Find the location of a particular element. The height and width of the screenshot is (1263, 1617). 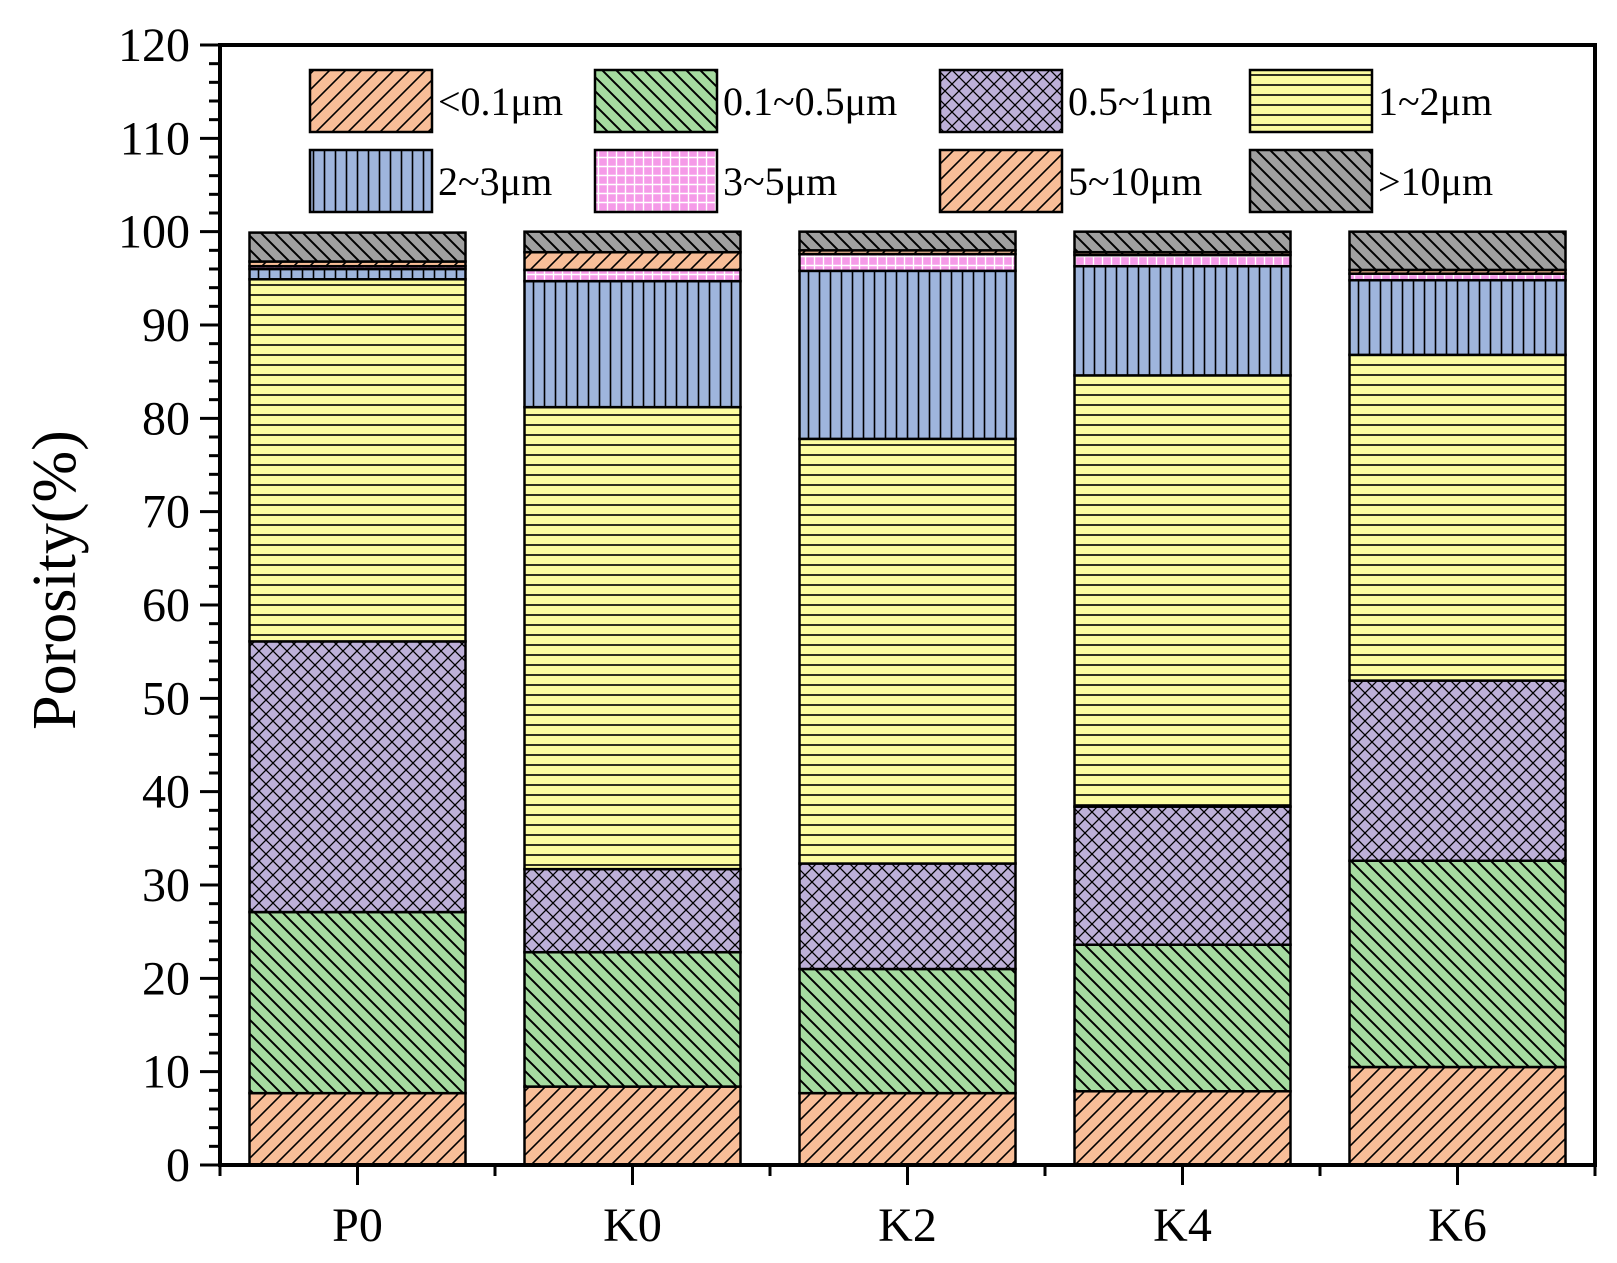

y-tick-label: 0 is located at coordinates (178, 1165).